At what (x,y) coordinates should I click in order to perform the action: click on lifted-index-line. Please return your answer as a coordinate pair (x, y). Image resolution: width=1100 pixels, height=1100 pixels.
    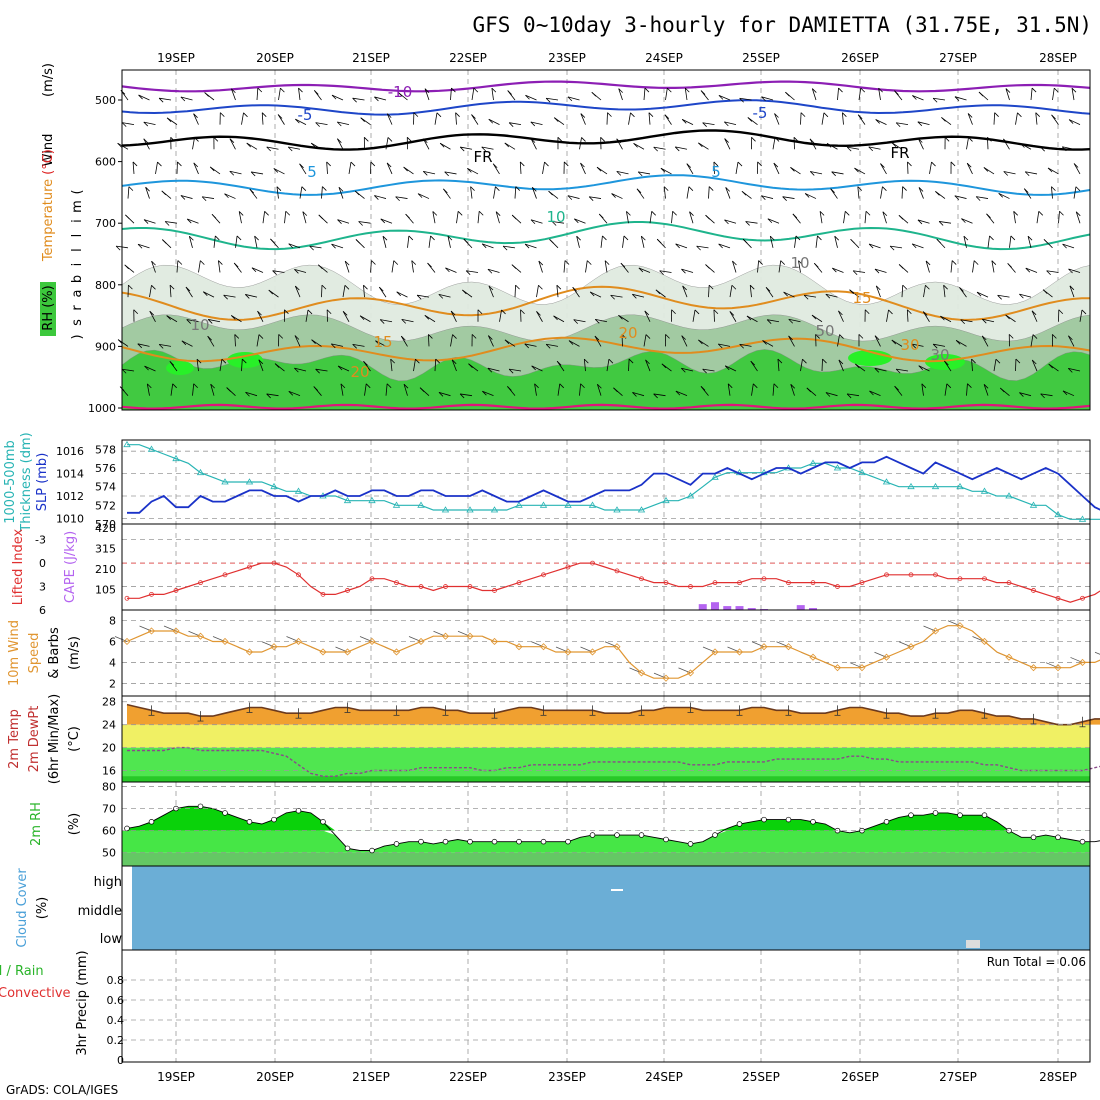
    Looking at the image, I should click on (613, 582).